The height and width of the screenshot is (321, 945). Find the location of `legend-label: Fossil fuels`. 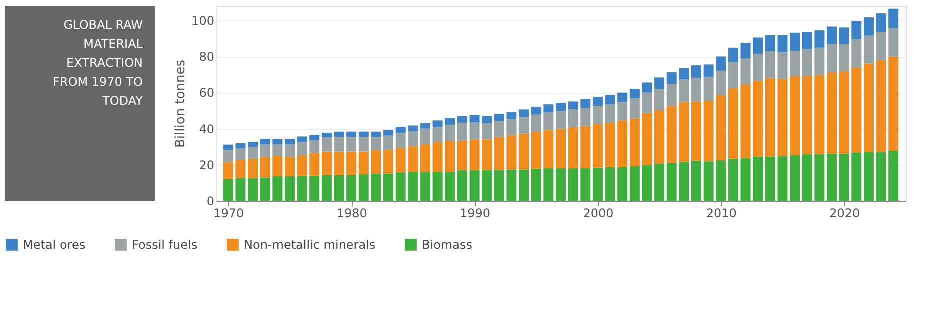

legend-label: Fossil fuels is located at coordinates (165, 245).